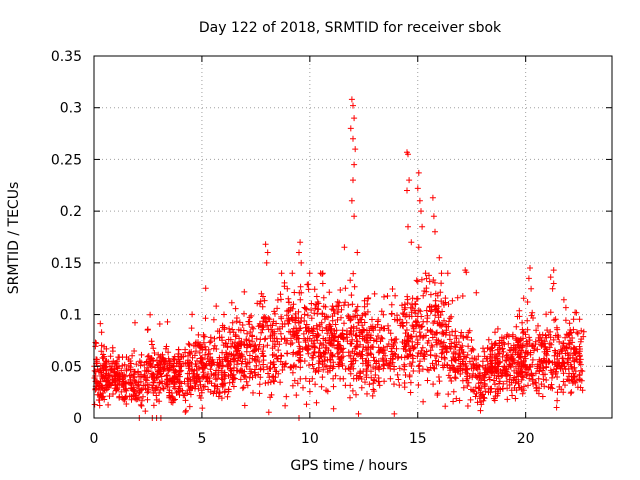 The height and width of the screenshot is (480, 640). I want to click on x-tick-label: 10, so click(310, 439).